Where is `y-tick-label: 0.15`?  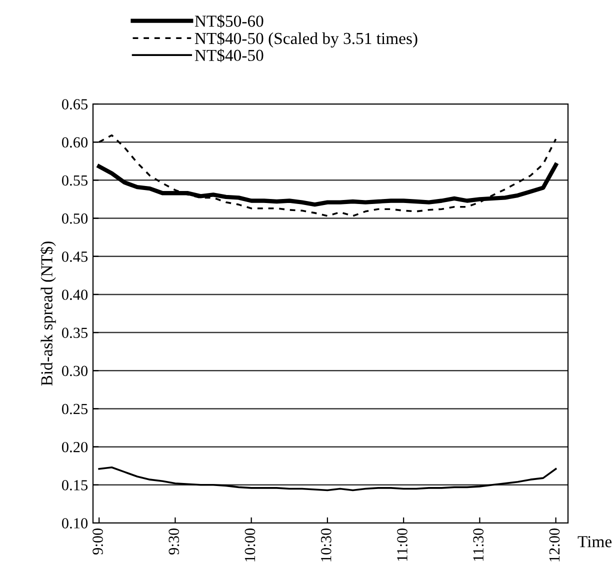 y-tick-label: 0.15 is located at coordinates (75, 485).